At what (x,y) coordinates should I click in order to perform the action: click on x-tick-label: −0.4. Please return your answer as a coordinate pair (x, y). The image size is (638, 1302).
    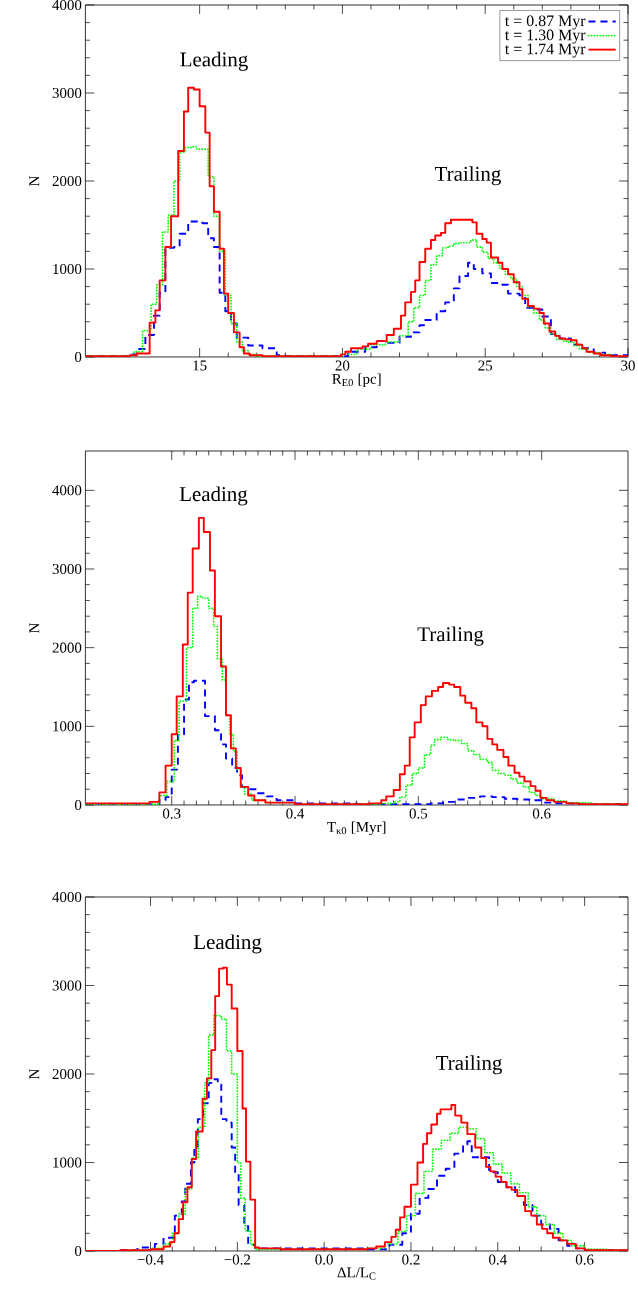
    Looking at the image, I should click on (150, 1259).